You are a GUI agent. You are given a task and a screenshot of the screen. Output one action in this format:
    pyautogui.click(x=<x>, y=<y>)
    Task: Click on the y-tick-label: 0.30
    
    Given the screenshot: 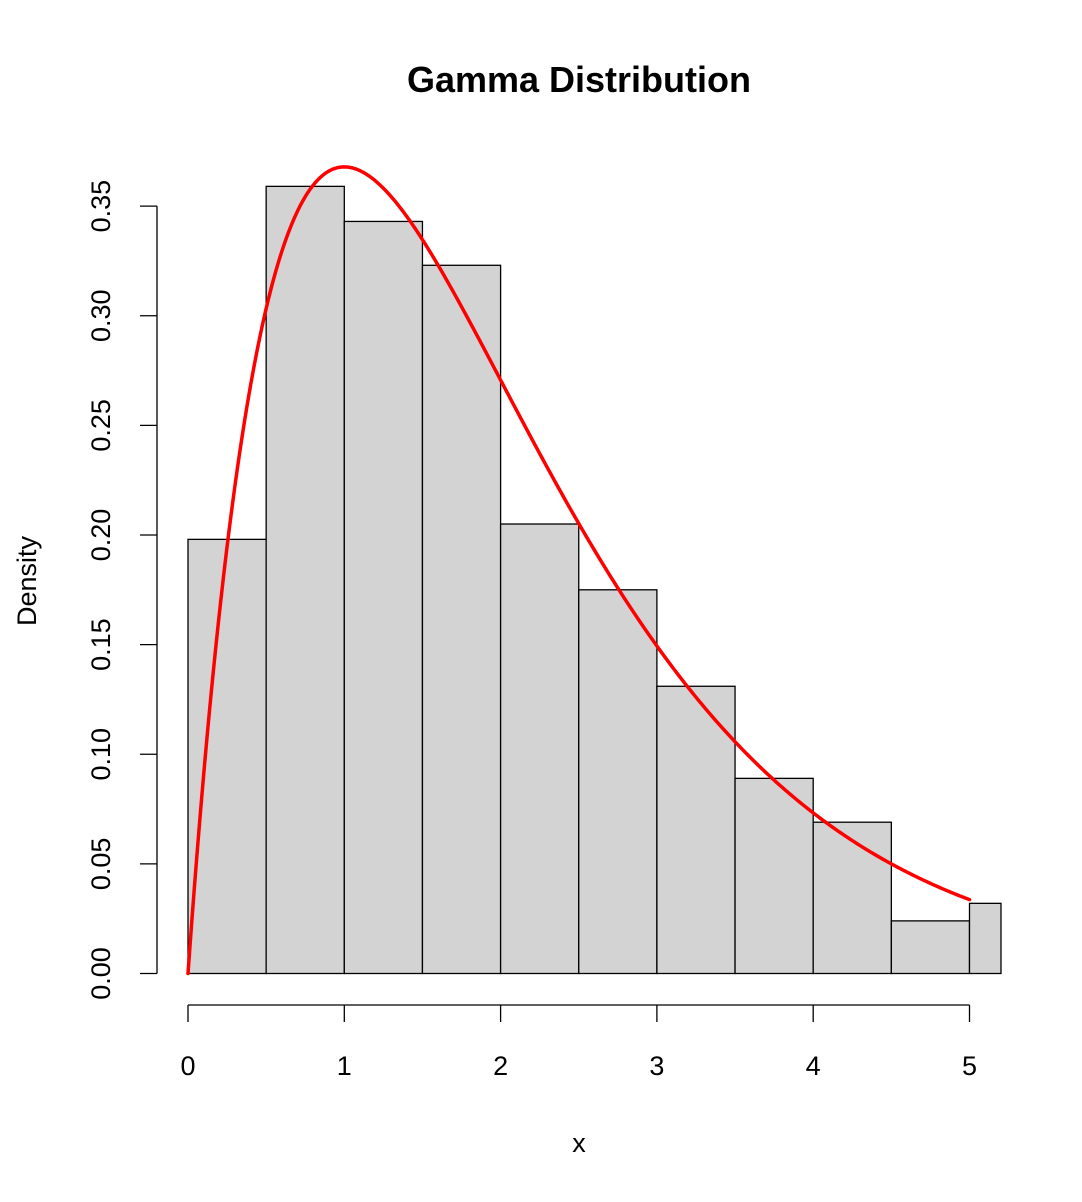 What is the action you would take?
    pyautogui.click(x=101, y=315)
    